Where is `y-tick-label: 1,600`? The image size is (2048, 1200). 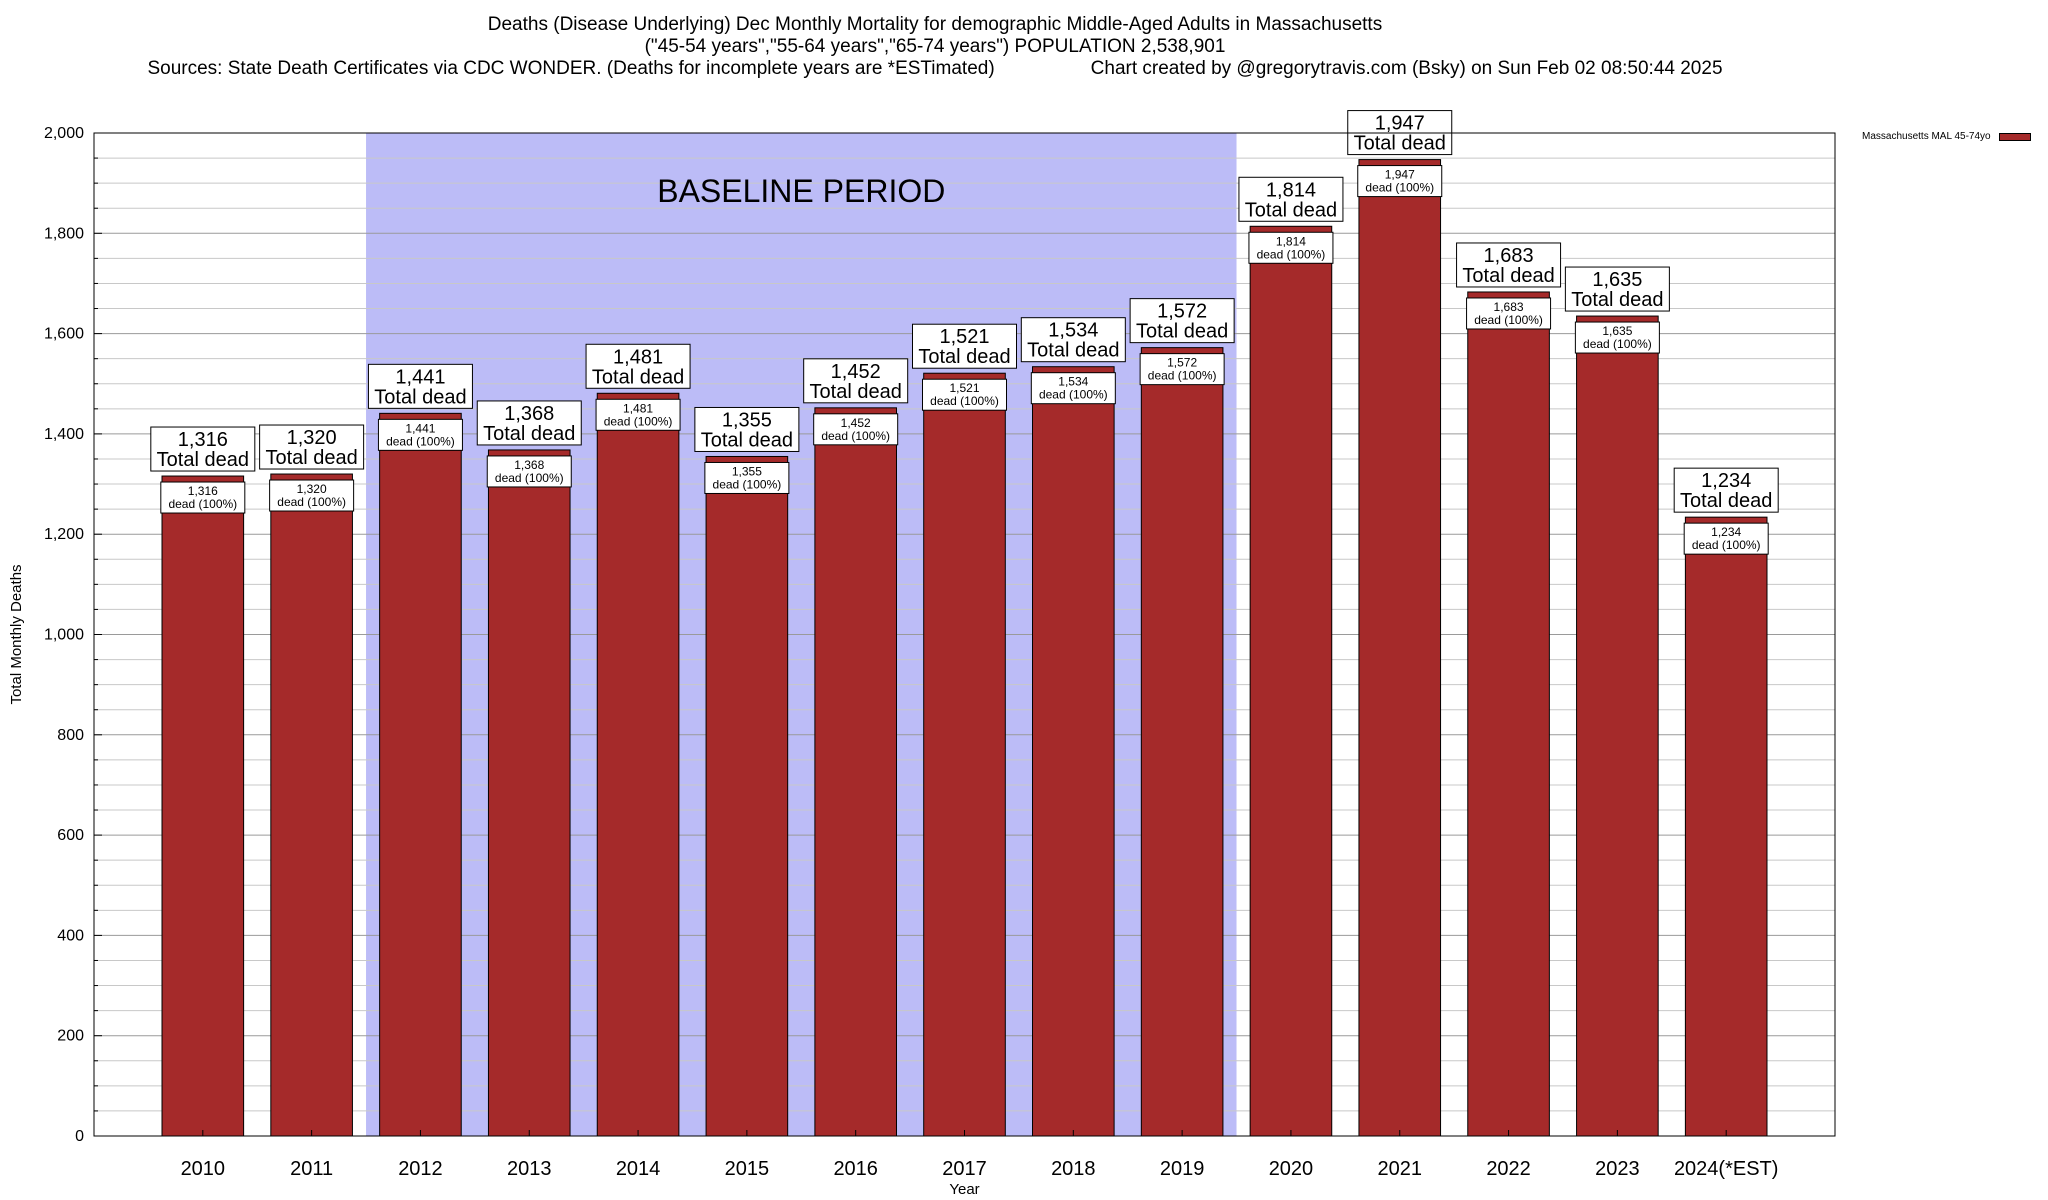
y-tick-label: 1,600 is located at coordinates (64, 334).